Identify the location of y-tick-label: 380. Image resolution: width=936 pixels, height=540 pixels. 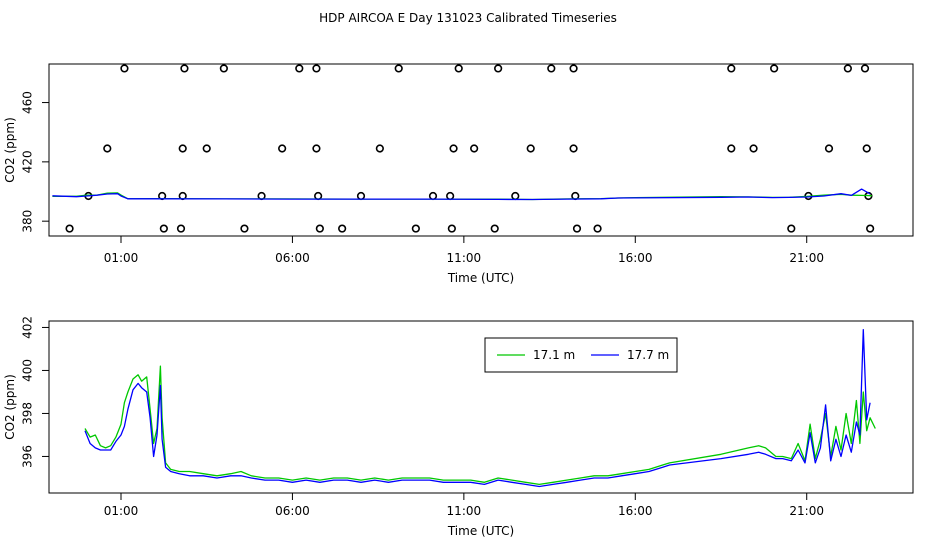
(28, 221).